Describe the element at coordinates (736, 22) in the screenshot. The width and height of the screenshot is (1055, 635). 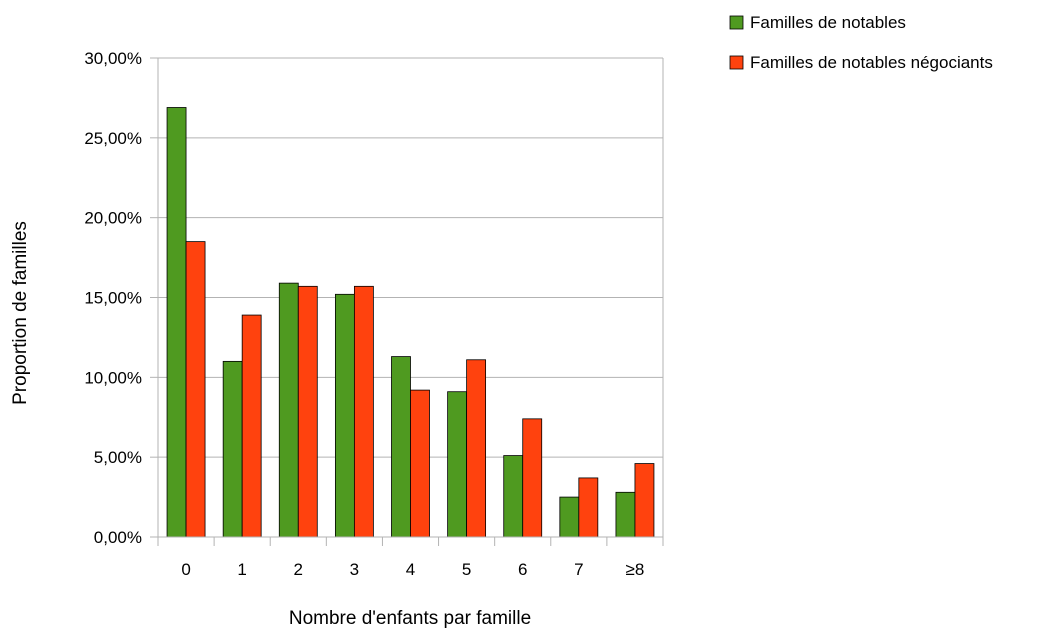
I see `legend-swatch-familles-de-notables` at that location.